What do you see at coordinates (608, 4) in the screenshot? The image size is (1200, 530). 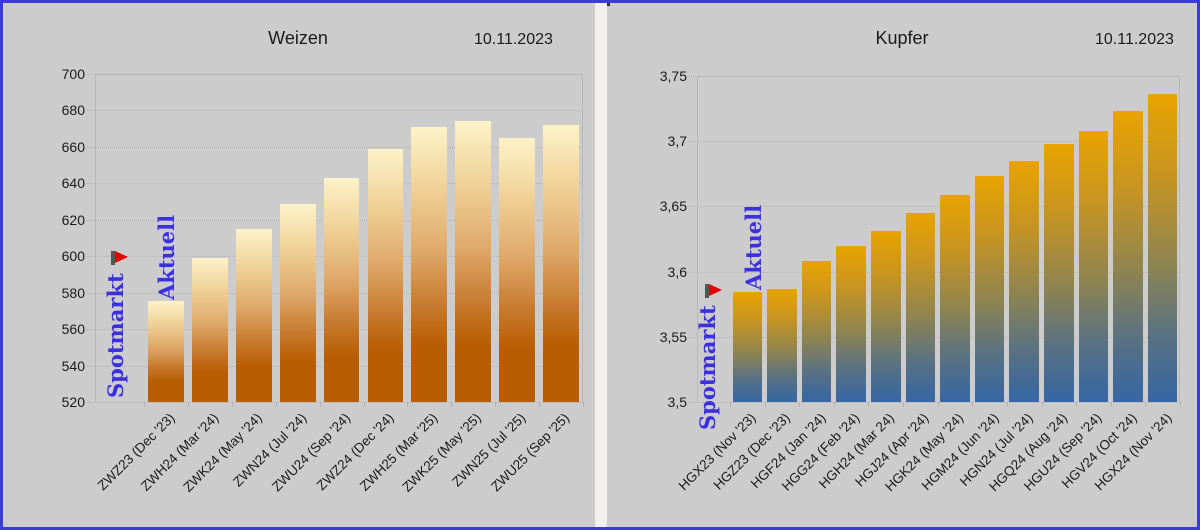 I see `divider-mark` at bounding box center [608, 4].